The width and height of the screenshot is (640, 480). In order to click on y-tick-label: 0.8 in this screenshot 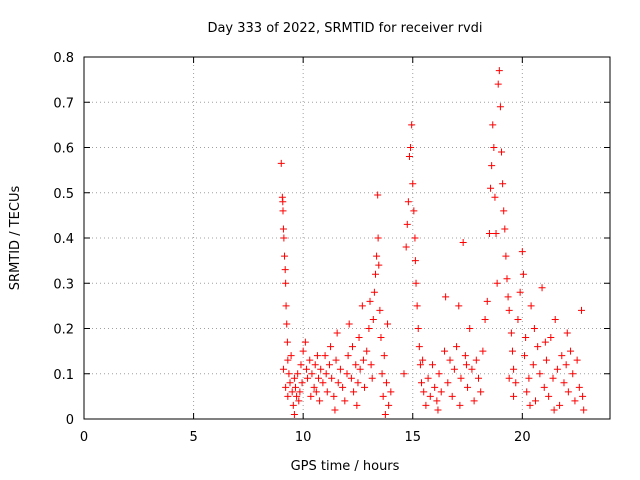, I will do `click(63, 58)`.